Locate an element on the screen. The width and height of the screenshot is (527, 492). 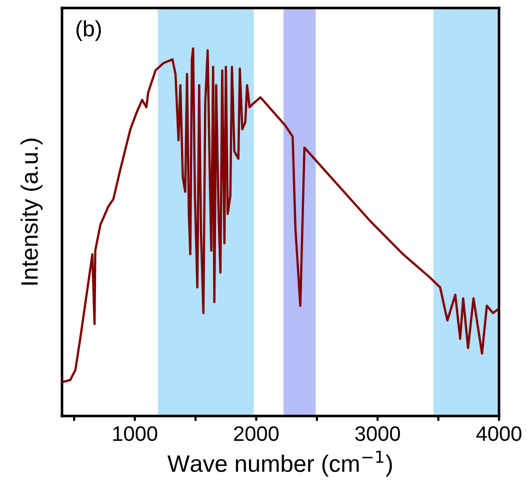
x-tick-label: 3000 is located at coordinates (377, 434).